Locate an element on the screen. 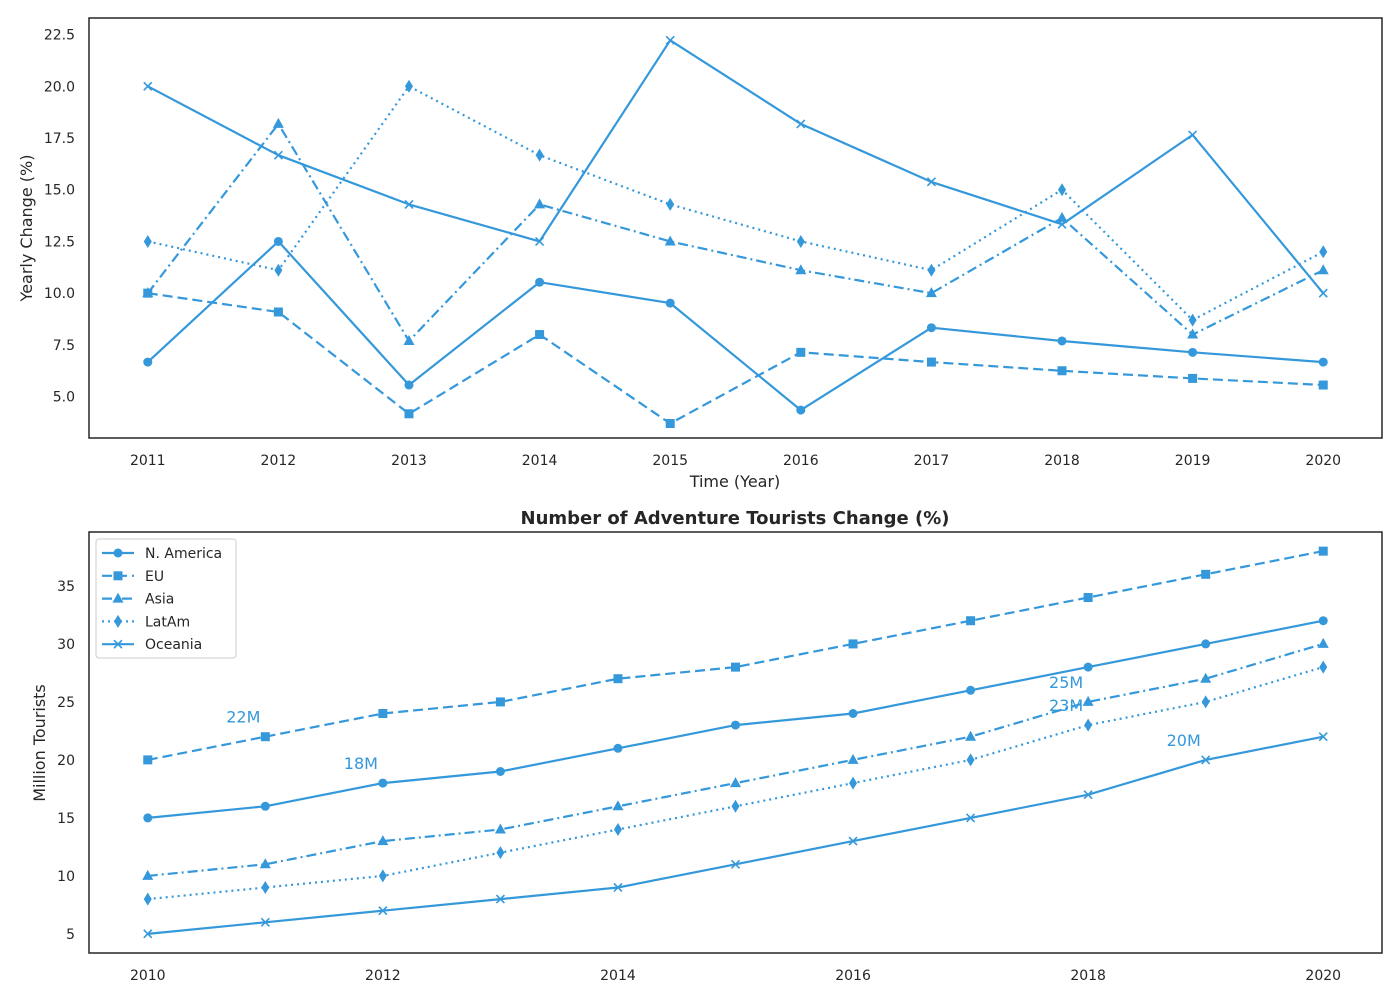 This screenshot has height=1000, width=1400. top-x-tick-label: 2017 is located at coordinates (932, 461).